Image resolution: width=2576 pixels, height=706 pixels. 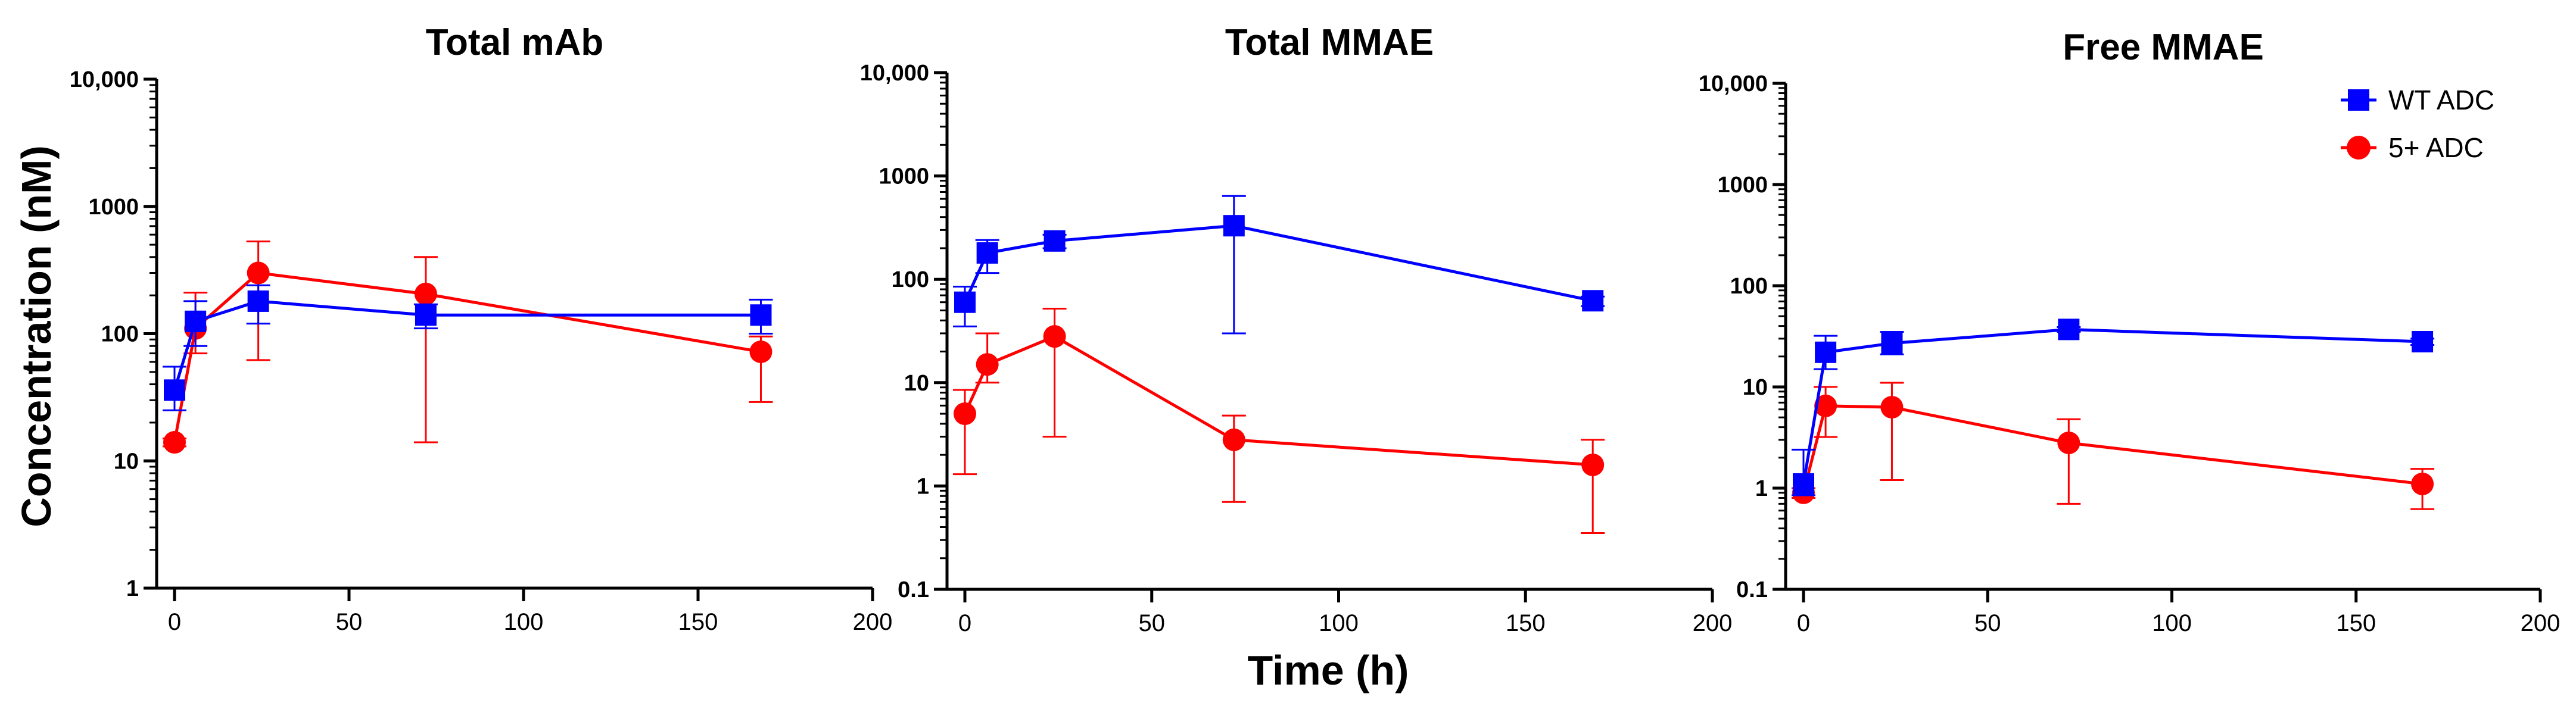 I want to click on panel-title: Free MMAE, so click(x=2163, y=47).